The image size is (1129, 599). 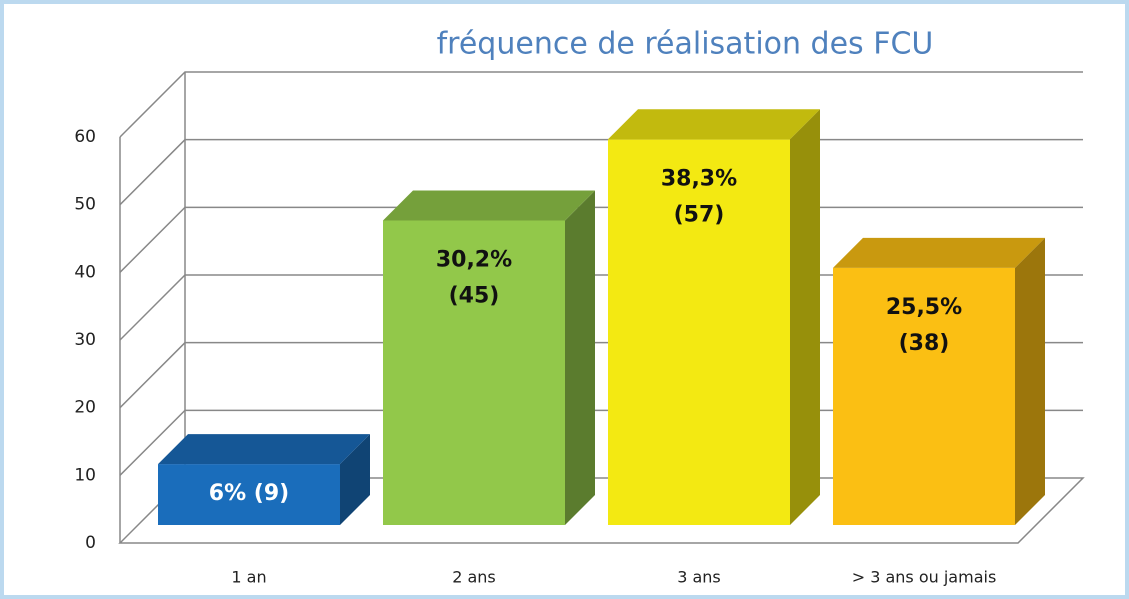 I want to click on value-label-line: 25,5%, so click(x=924, y=307).